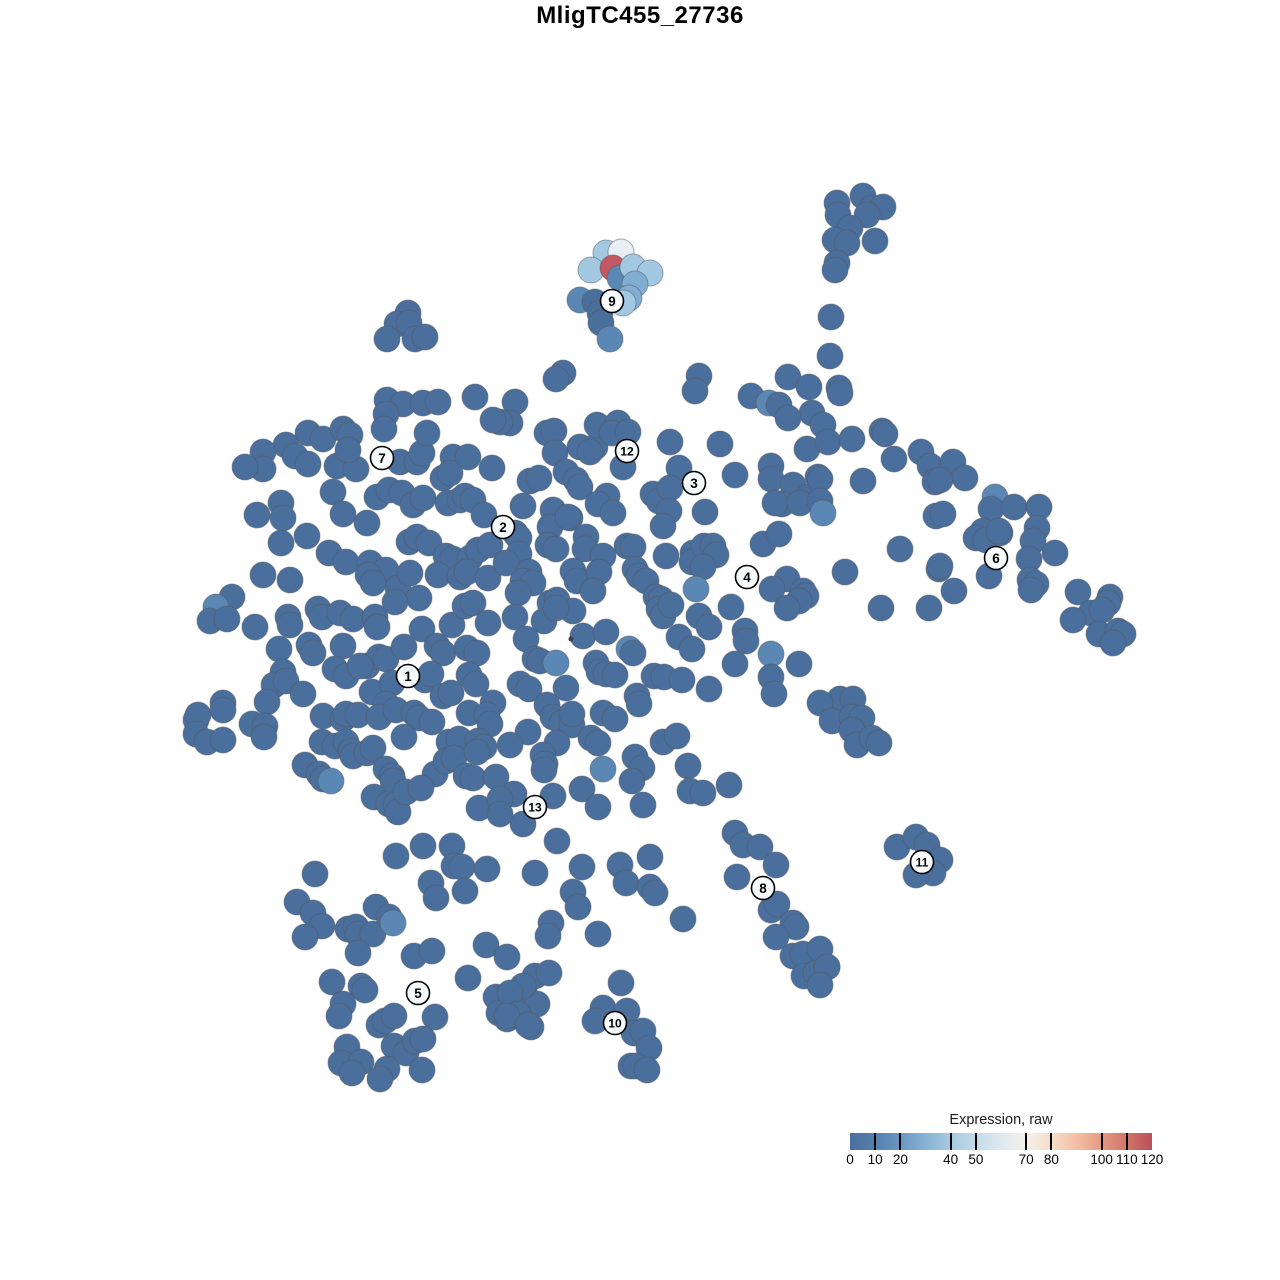 This screenshot has height=1280, width=1280. I want to click on cluster-label-1: 1, so click(408, 676).